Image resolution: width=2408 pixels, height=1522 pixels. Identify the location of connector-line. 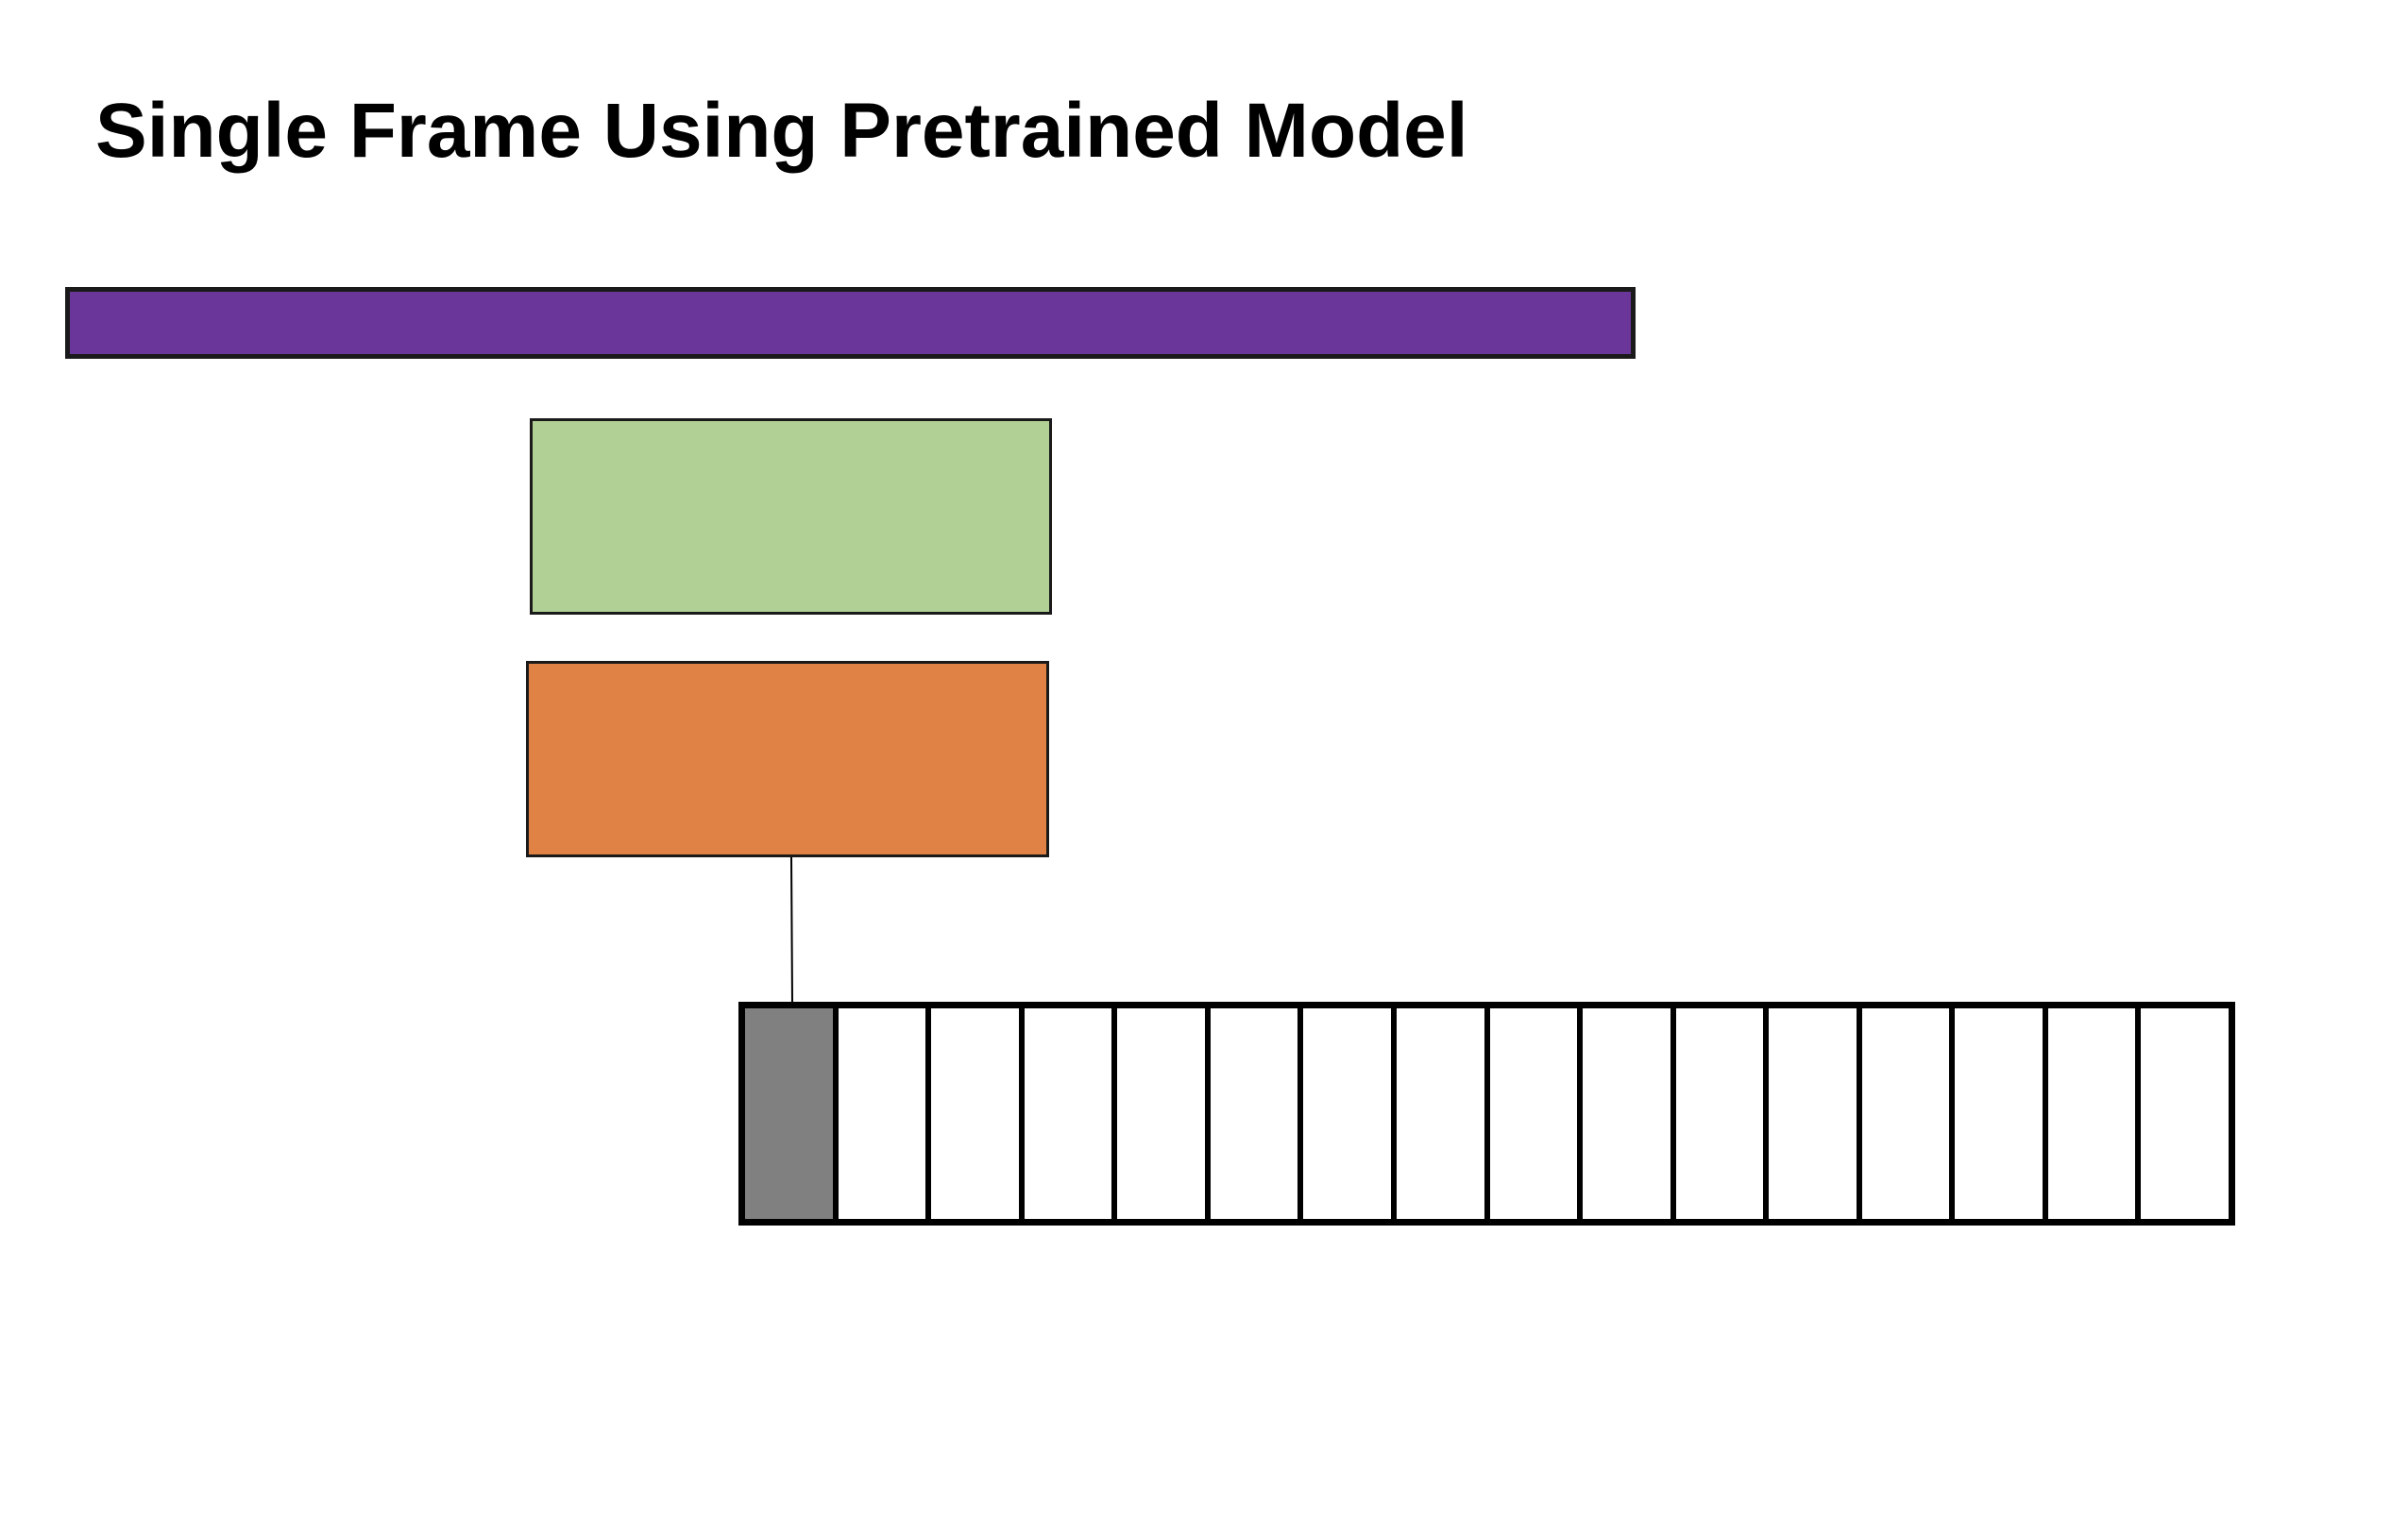
(791, 931).